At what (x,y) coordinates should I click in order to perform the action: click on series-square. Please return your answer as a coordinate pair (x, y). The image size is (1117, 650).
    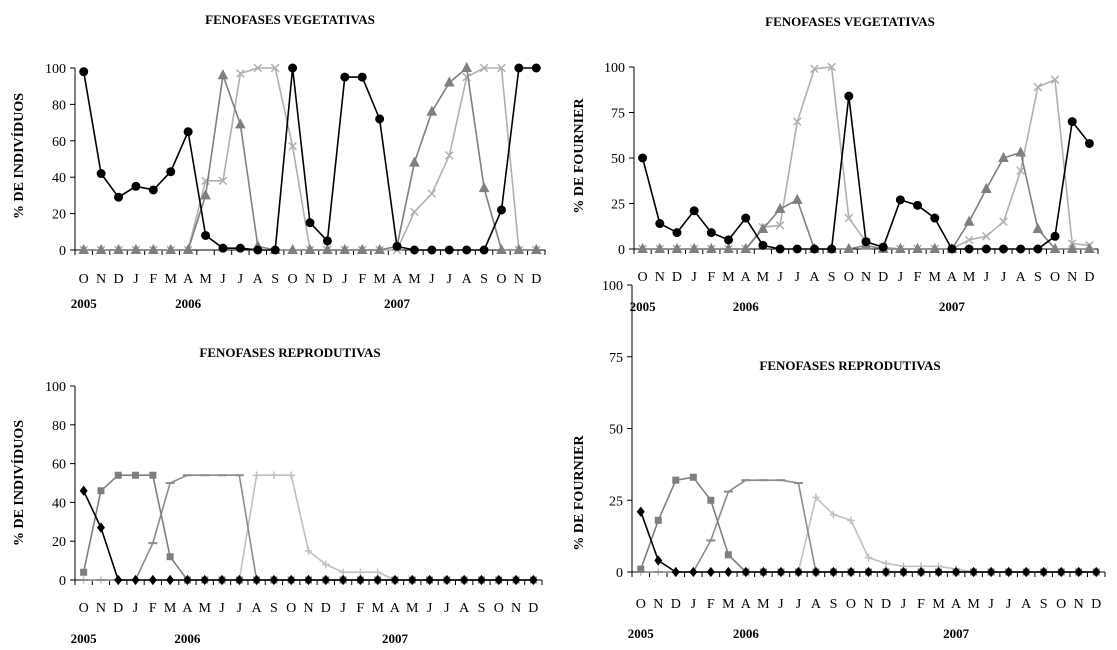
    Looking at the image, I should click on (308, 527).